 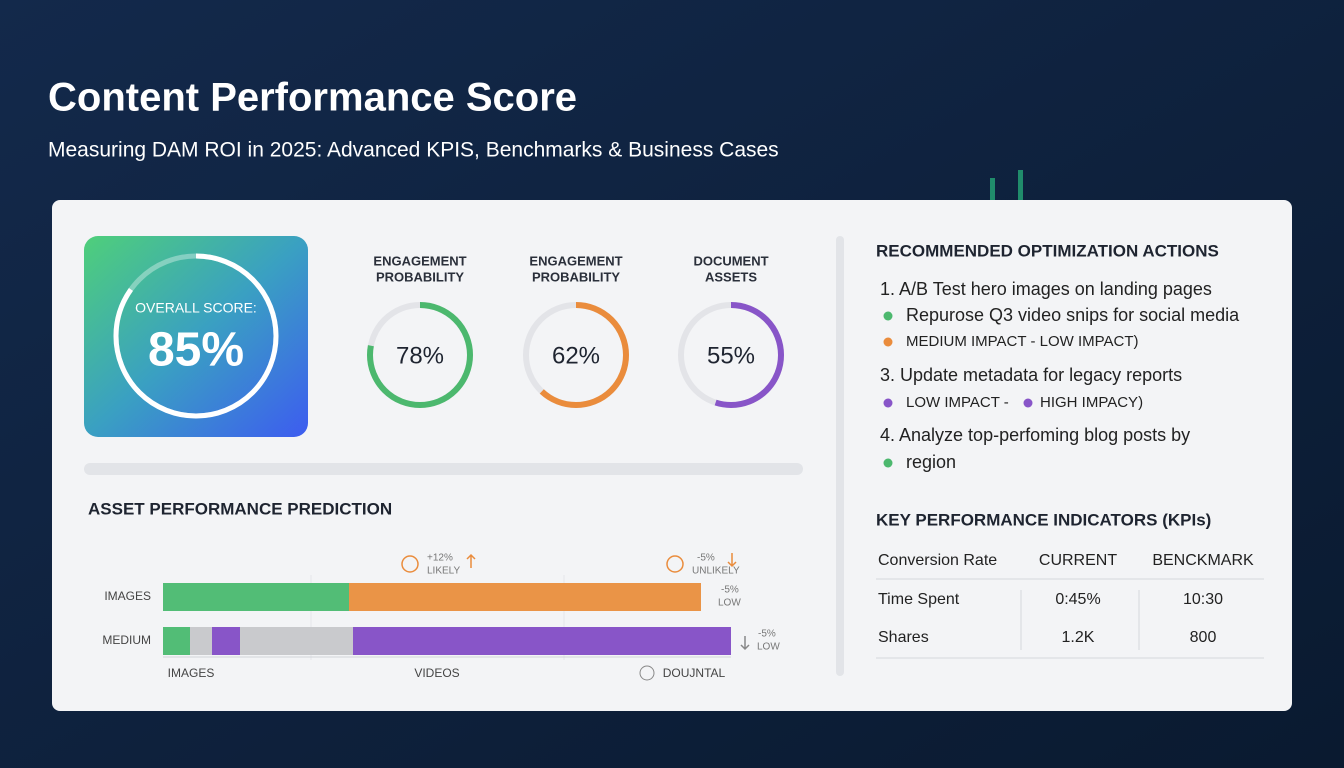 What do you see at coordinates (931, 462) in the screenshot?
I see `action-item: region` at bounding box center [931, 462].